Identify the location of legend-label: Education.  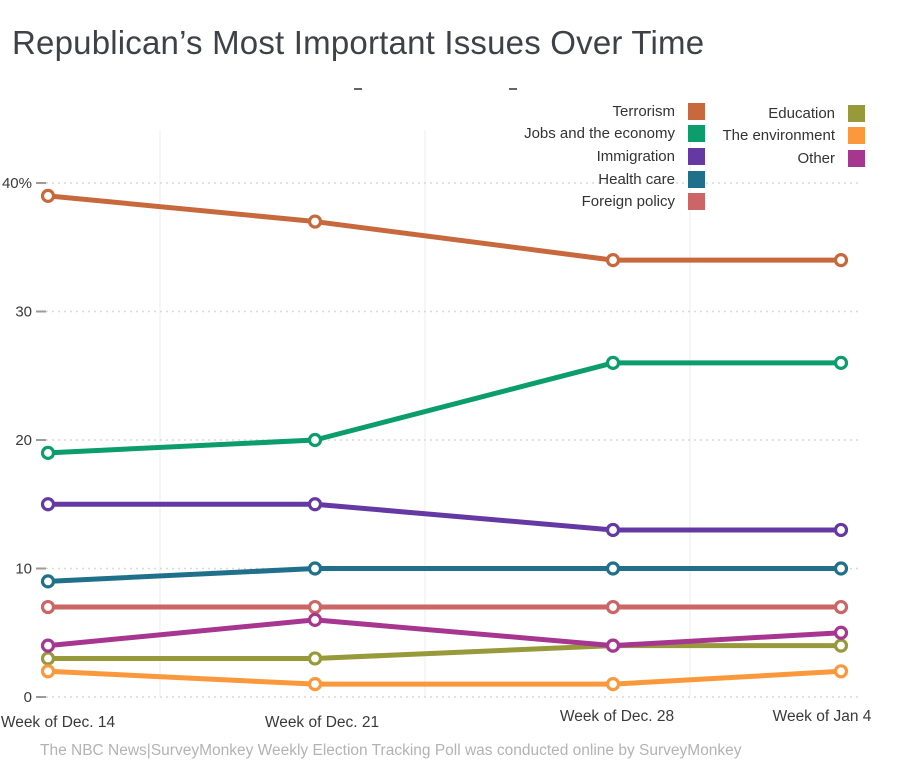
(801, 113).